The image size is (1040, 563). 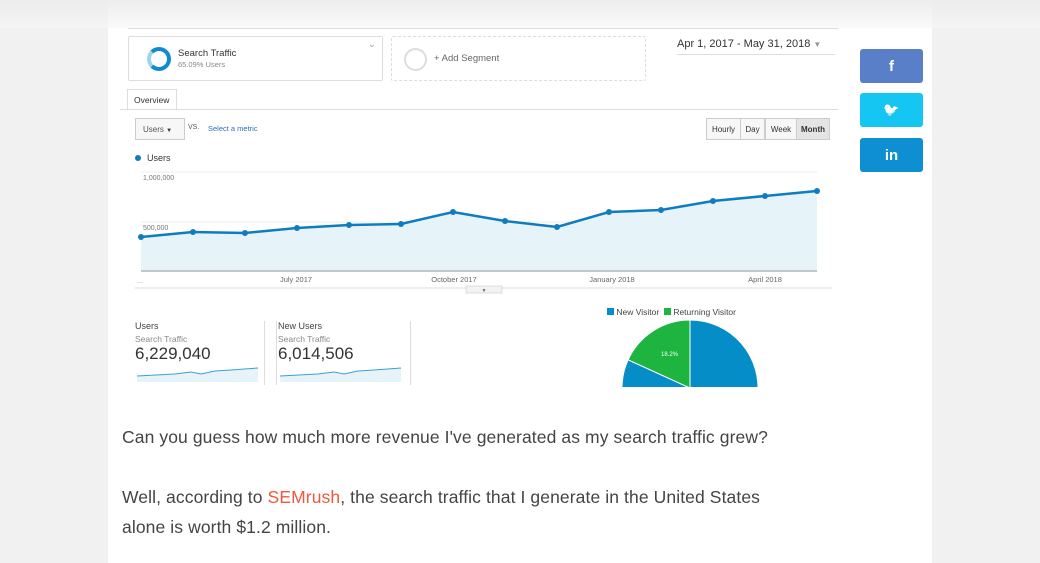 I want to click on semrush-link: SEMrush, so click(x=304, y=497).